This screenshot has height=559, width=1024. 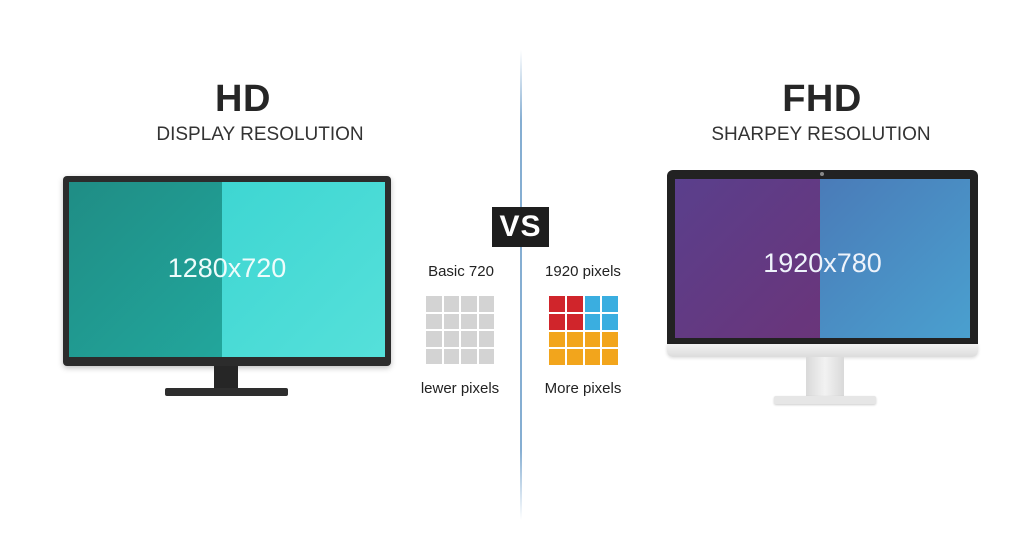 I want to click on hd-monitor-stand-base, so click(x=226, y=392).